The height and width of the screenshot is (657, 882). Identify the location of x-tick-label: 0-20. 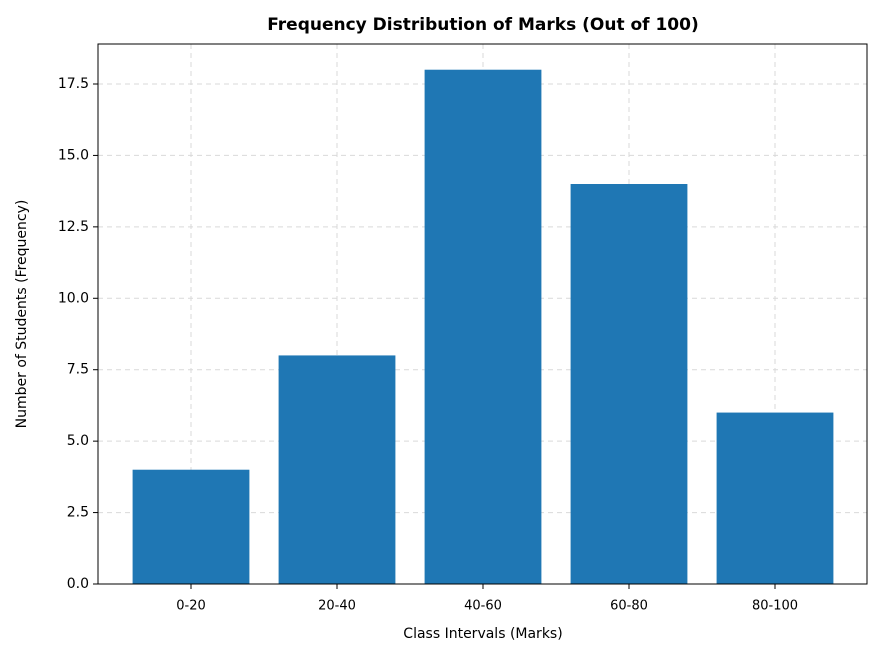
(191, 606).